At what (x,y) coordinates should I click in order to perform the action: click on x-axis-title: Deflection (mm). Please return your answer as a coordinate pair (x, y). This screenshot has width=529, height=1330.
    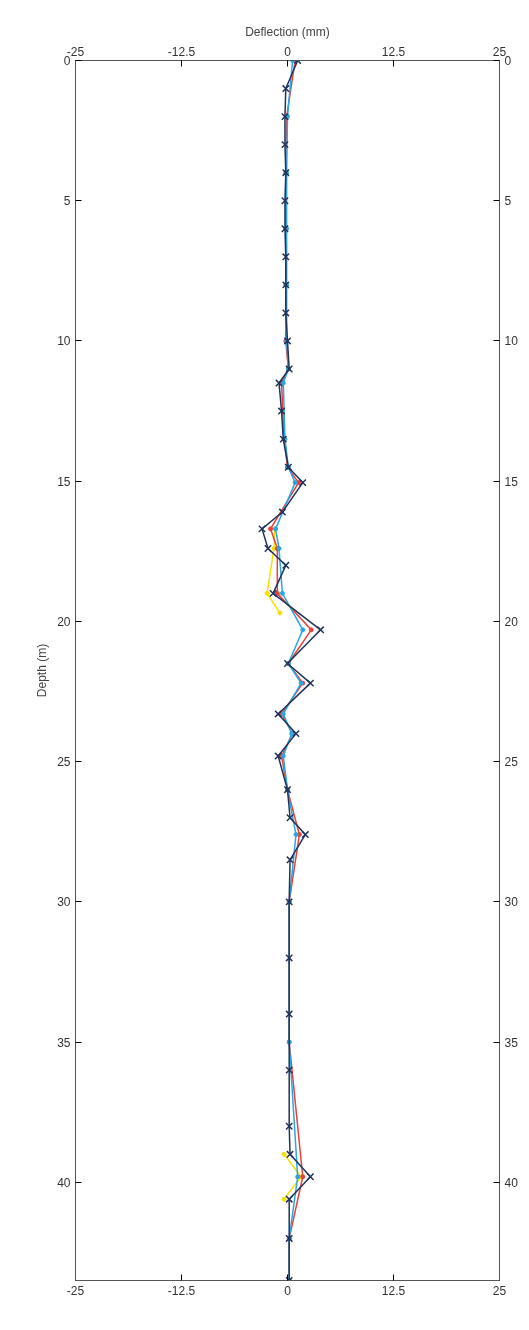
    Looking at the image, I should click on (287, 31).